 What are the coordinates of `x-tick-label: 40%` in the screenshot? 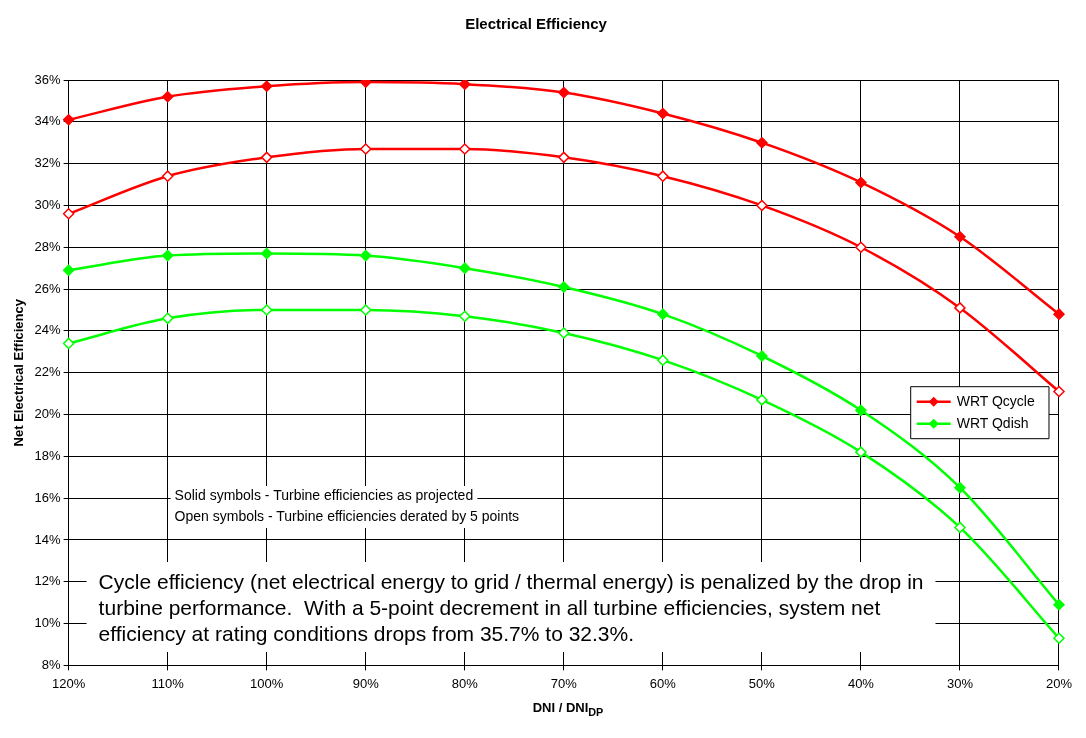 It's located at (861, 683).